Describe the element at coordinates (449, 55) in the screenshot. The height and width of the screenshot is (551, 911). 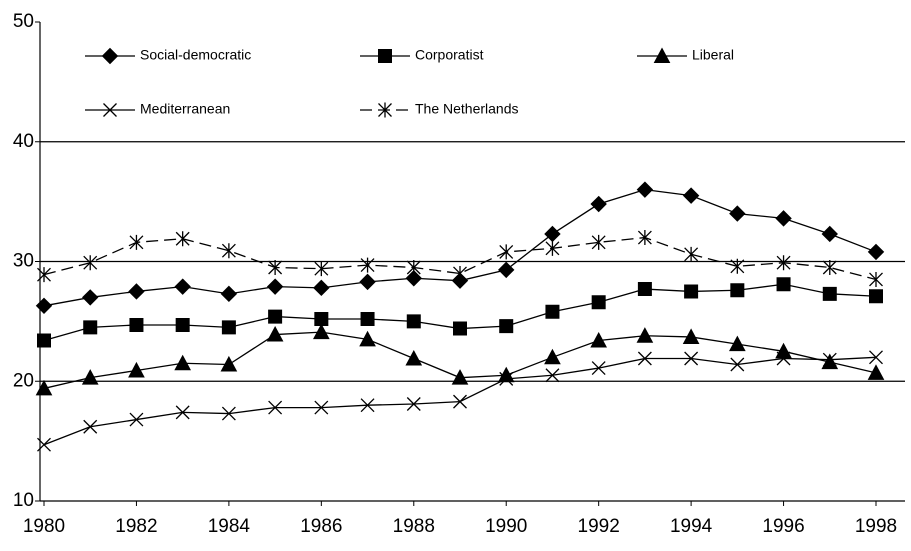
I see `legend-label: Corporatist` at that location.